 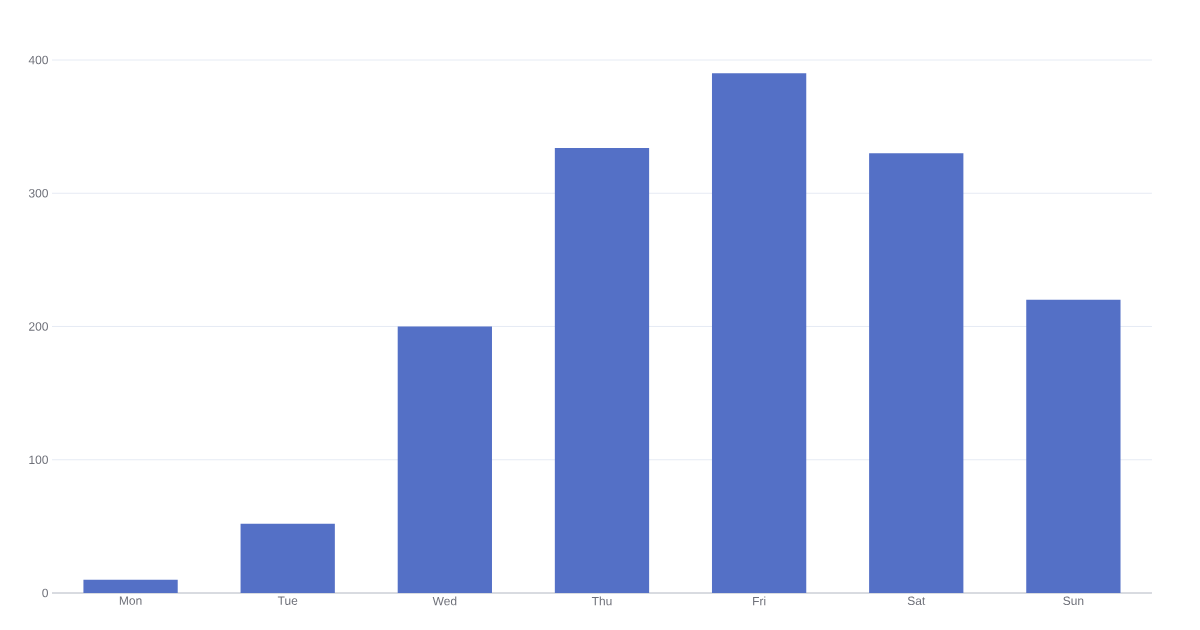 What do you see at coordinates (38, 459) in the screenshot?
I see `y-tick-label: 100` at bounding box center [38, 459].